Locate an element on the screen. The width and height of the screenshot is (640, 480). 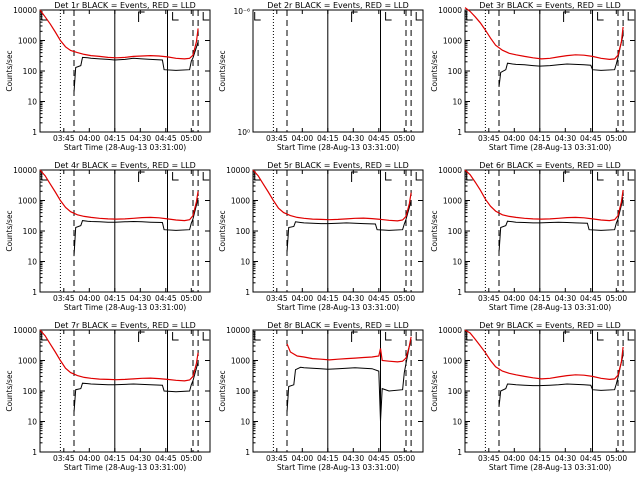
y-tick-label: 1000 is located at coordinates (27, 361).